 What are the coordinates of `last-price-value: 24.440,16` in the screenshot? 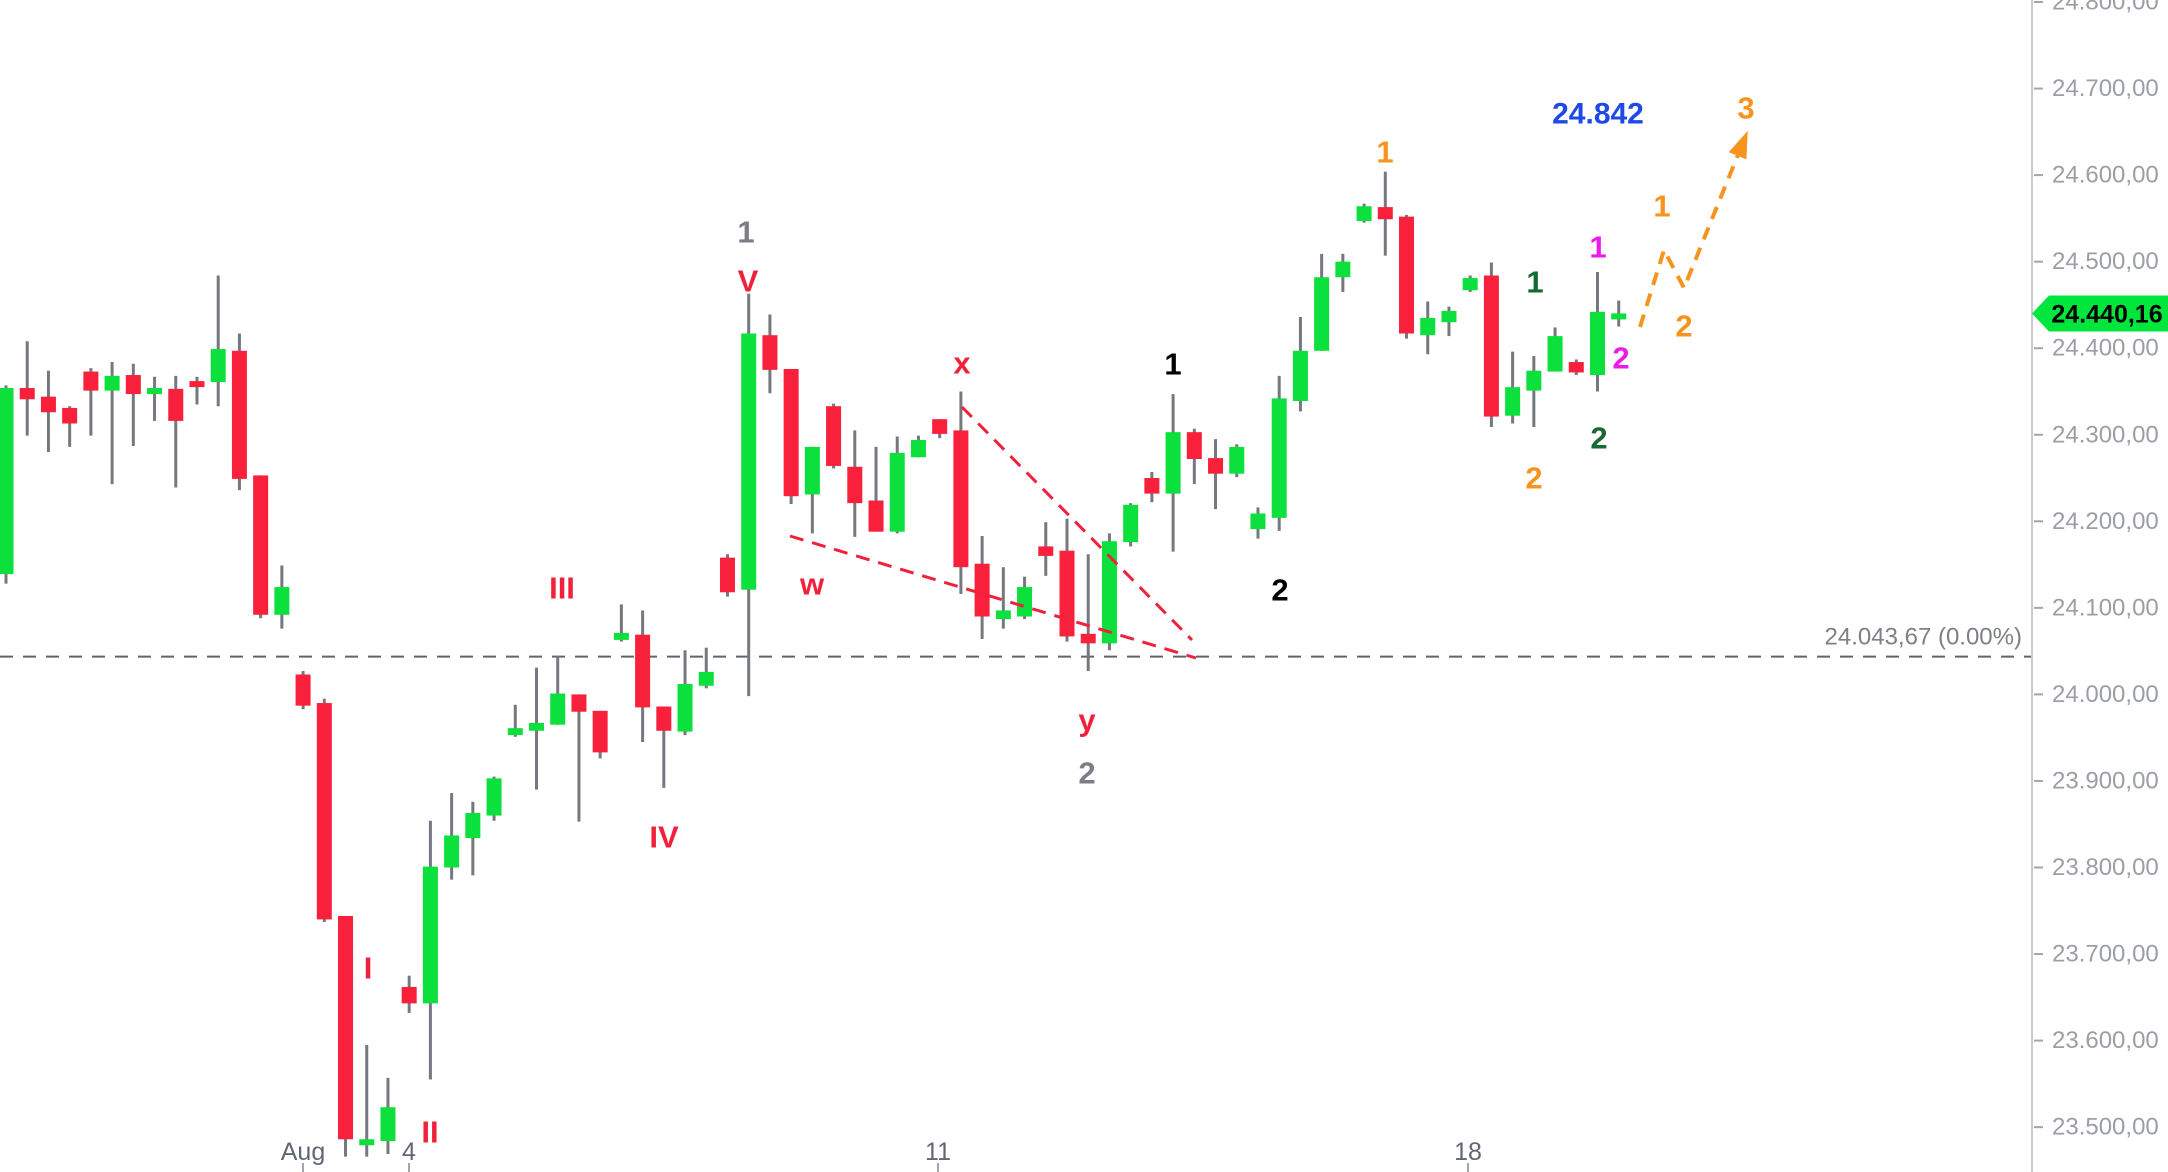 It's located at (2106, 314).